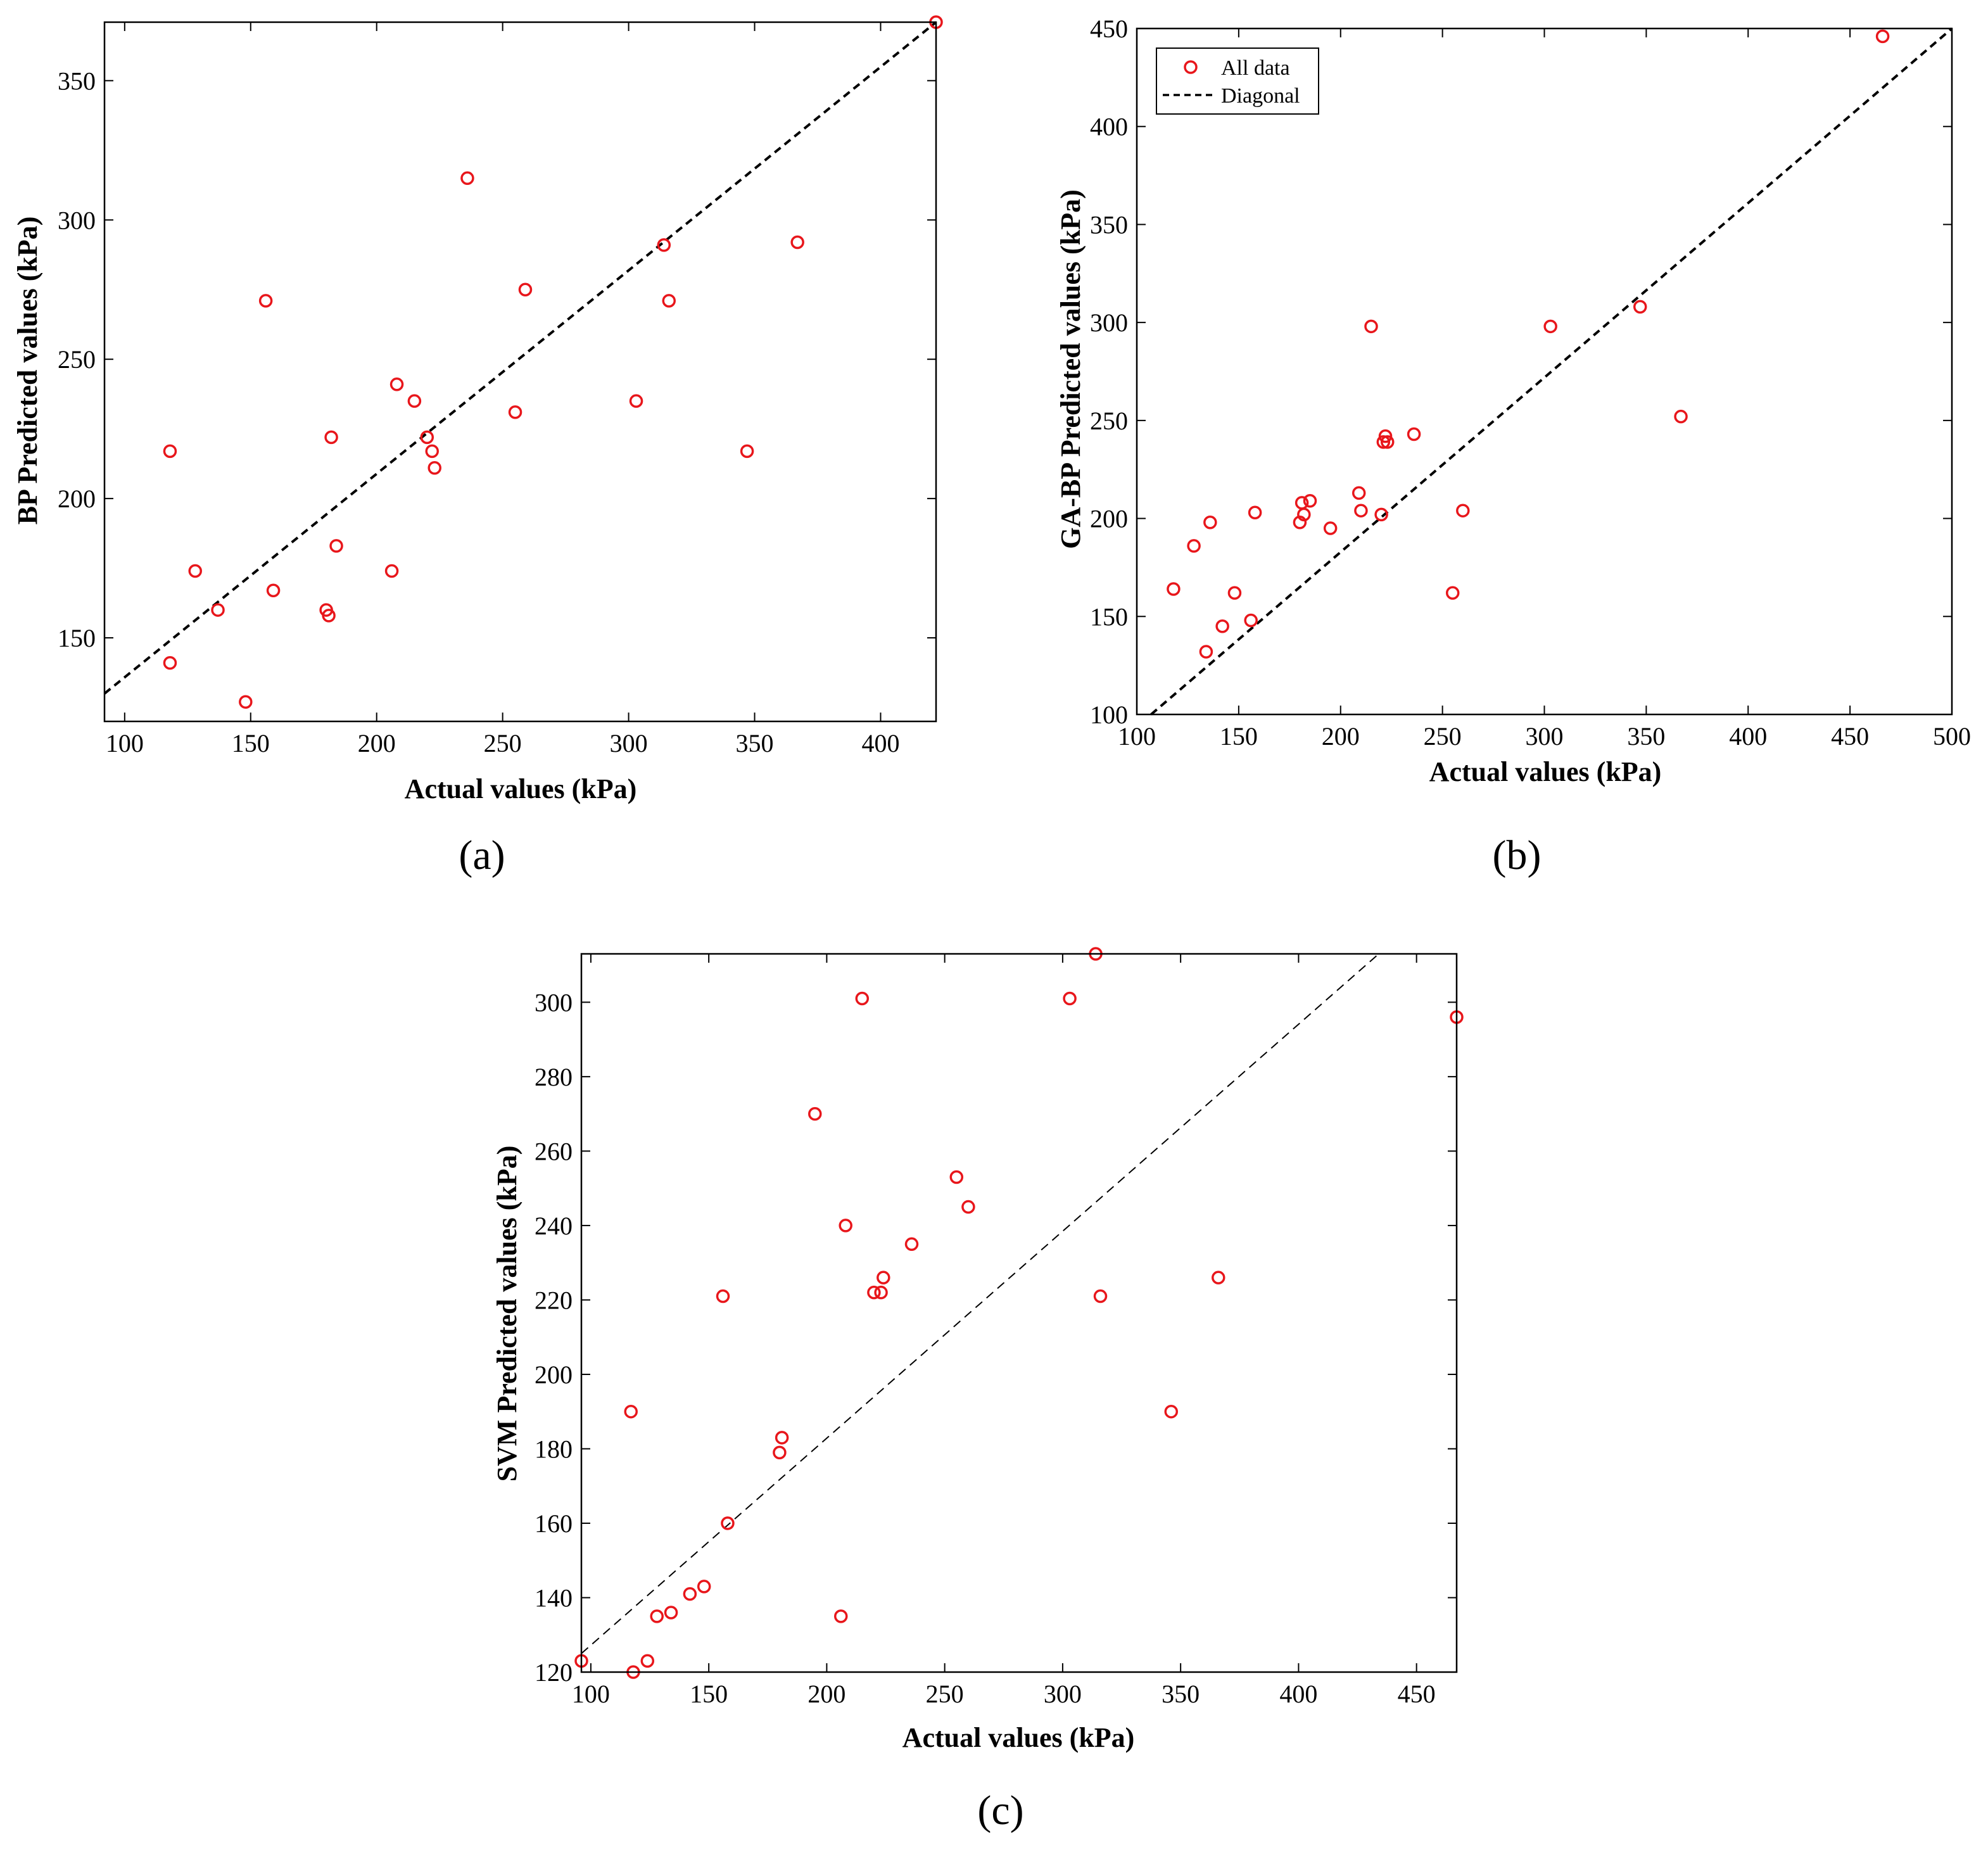 The image size is (1988, 1864). What do you see at coordinates (1546, 771) in the screenshot?
I see `panel-b-xlabel: Actual values (kPa)` at bounding box center [1546, 771].